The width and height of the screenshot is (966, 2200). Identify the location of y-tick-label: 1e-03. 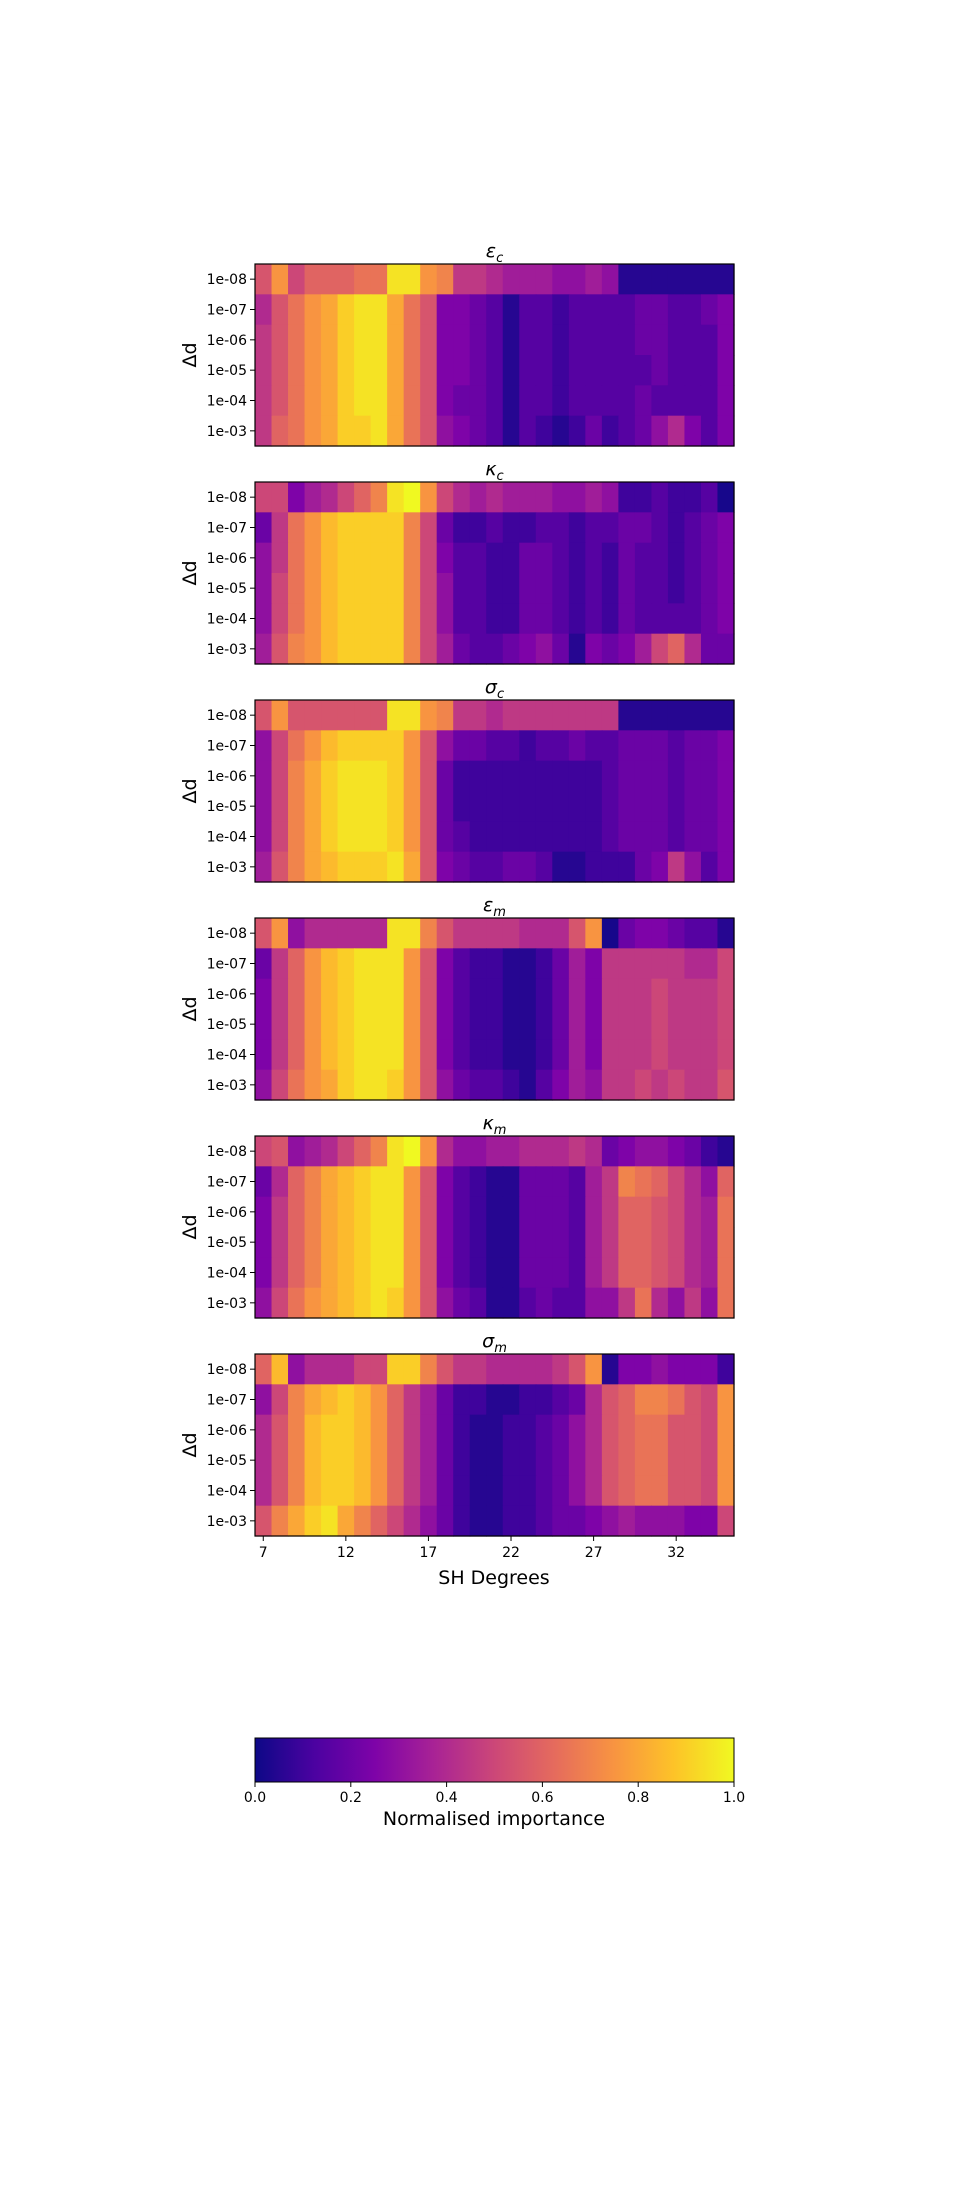
(227, 432).